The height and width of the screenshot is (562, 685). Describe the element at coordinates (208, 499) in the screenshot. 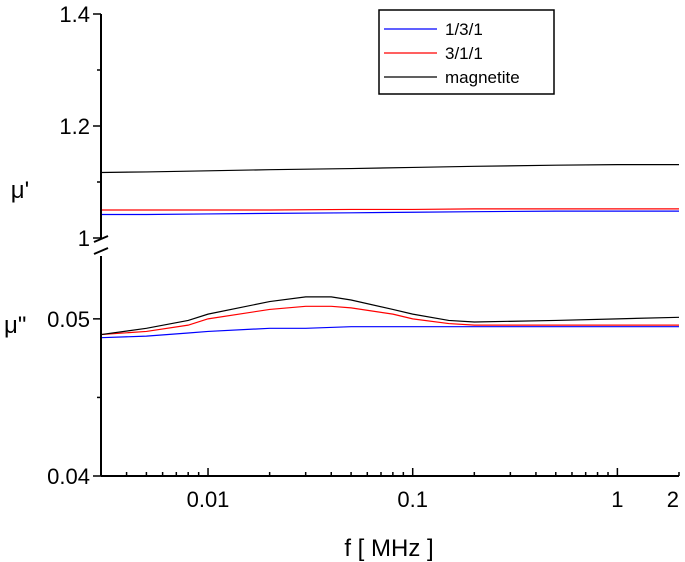

I see `x-tick-label: 0.01` at that location.